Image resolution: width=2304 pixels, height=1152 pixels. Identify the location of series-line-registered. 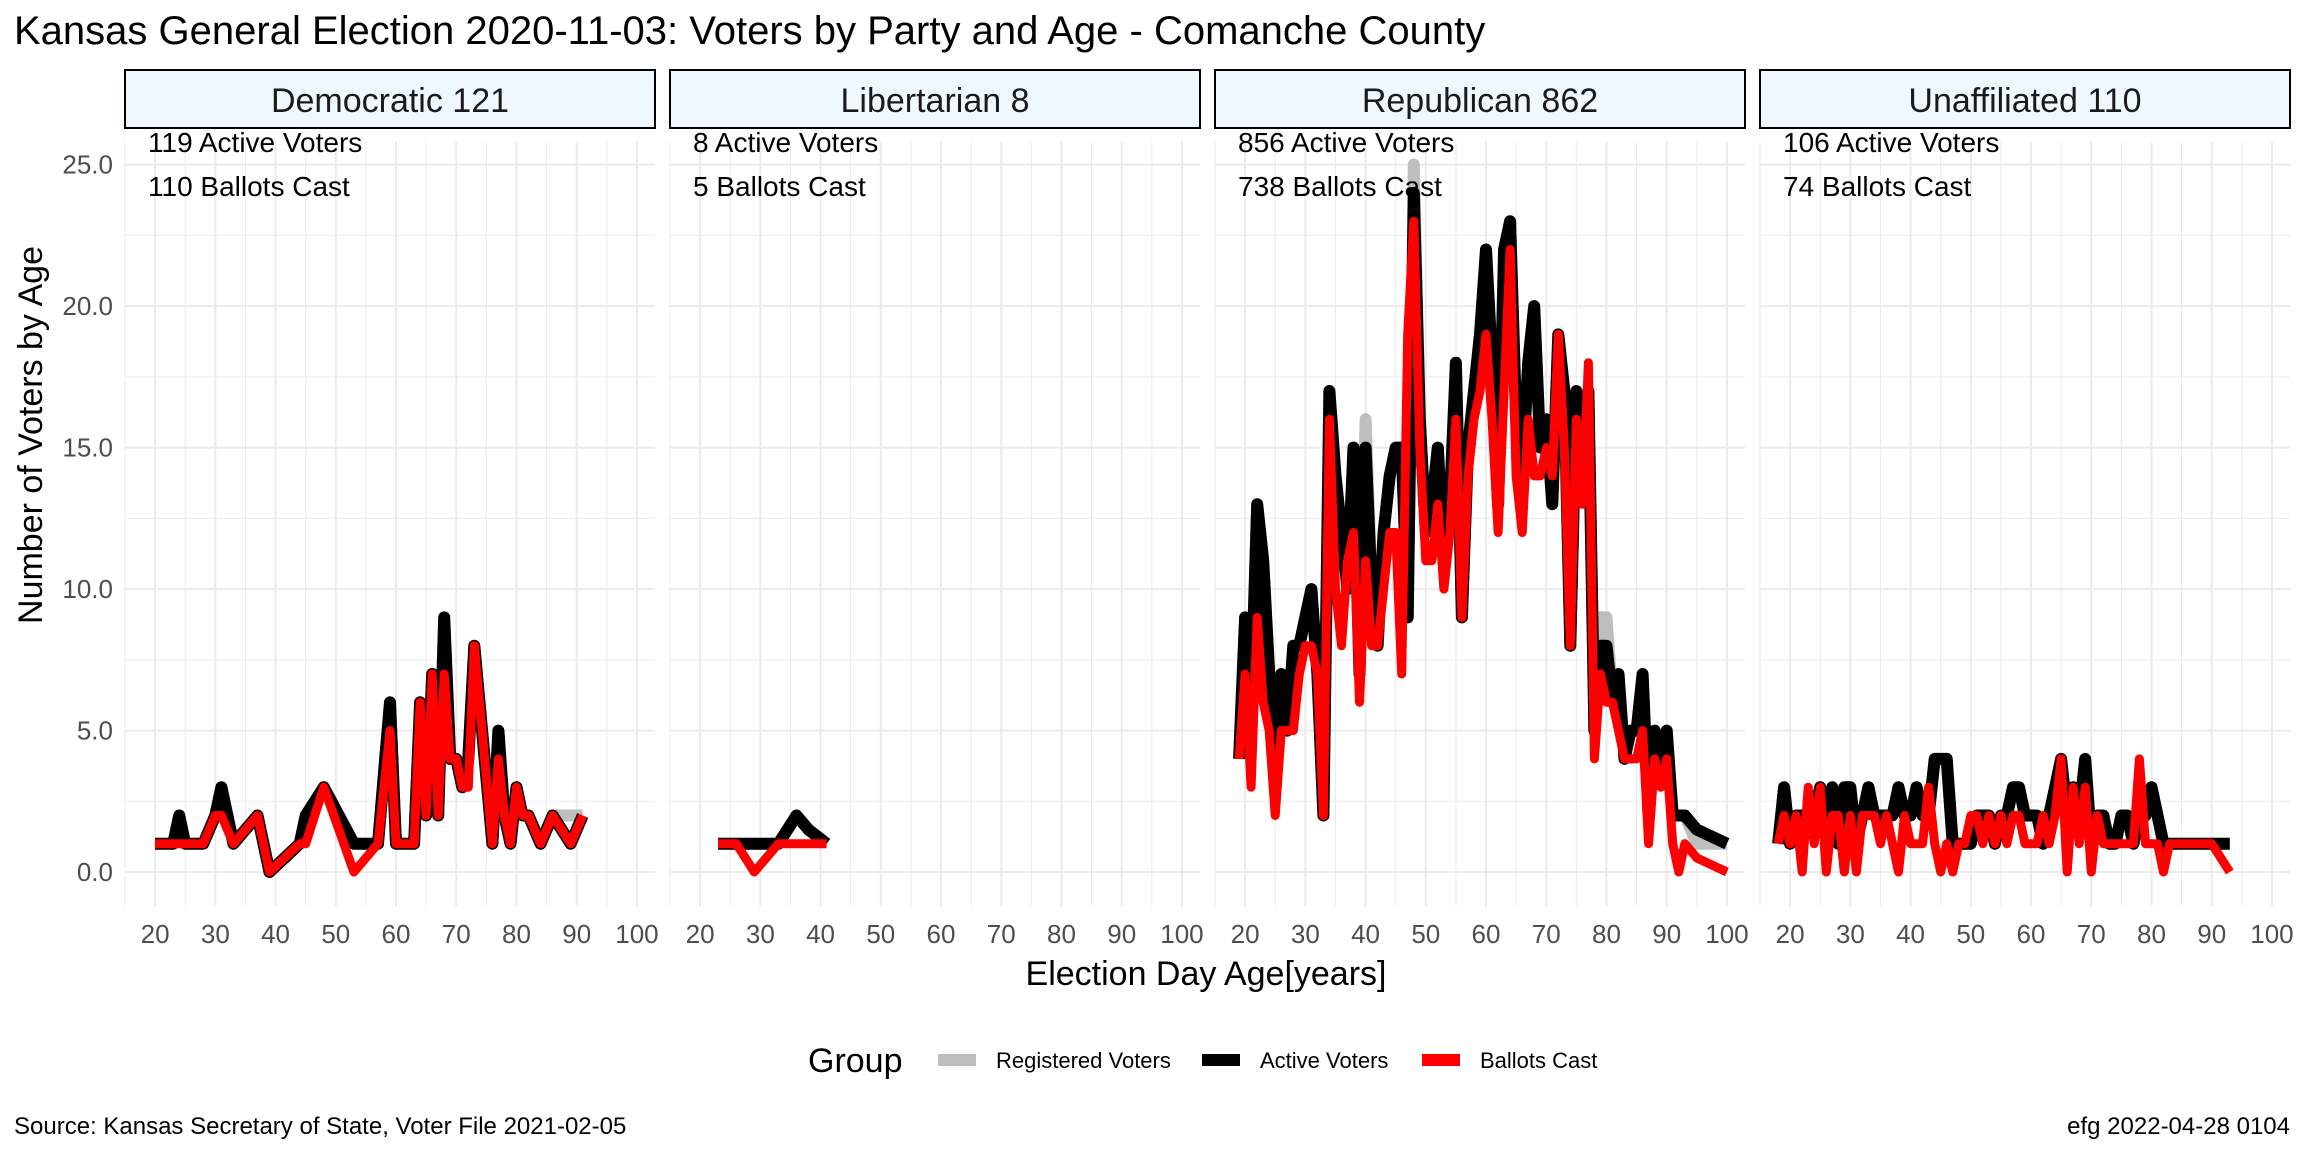
(369, 744).